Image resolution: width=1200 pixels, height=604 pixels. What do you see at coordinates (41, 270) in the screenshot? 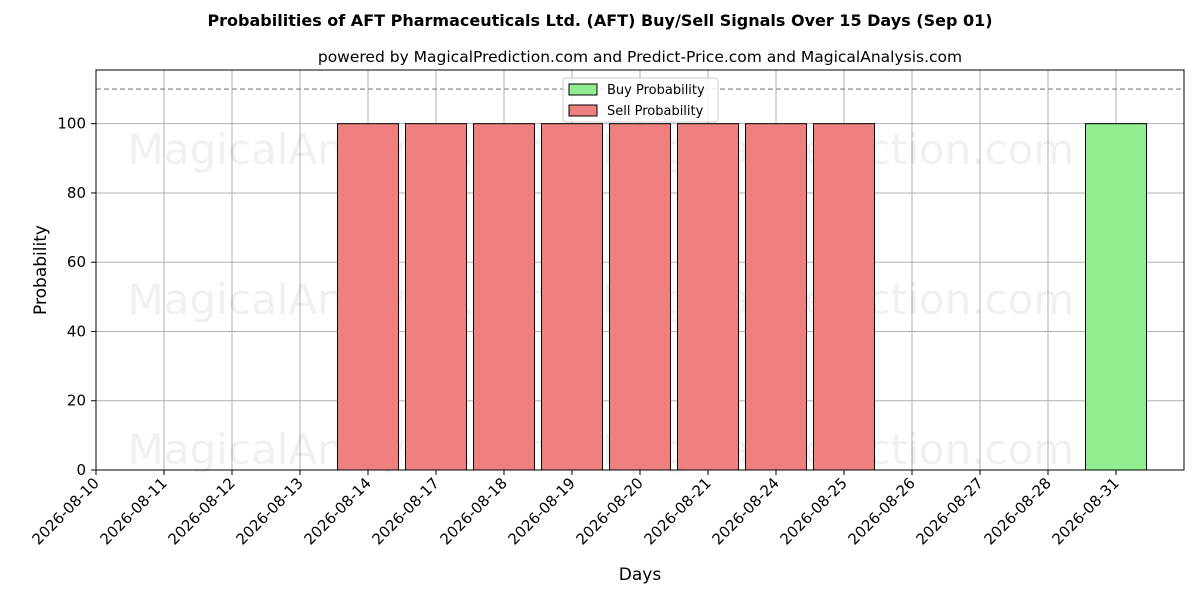
I see `y-axis-label: Probability` at bounding box center [41, 270].